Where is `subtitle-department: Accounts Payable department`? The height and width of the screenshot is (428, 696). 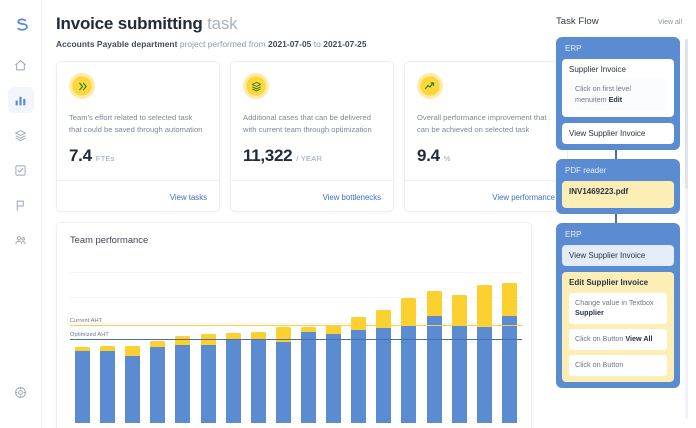
subtitle-department: Accounts Payable department is located at coordinates (117, 44).